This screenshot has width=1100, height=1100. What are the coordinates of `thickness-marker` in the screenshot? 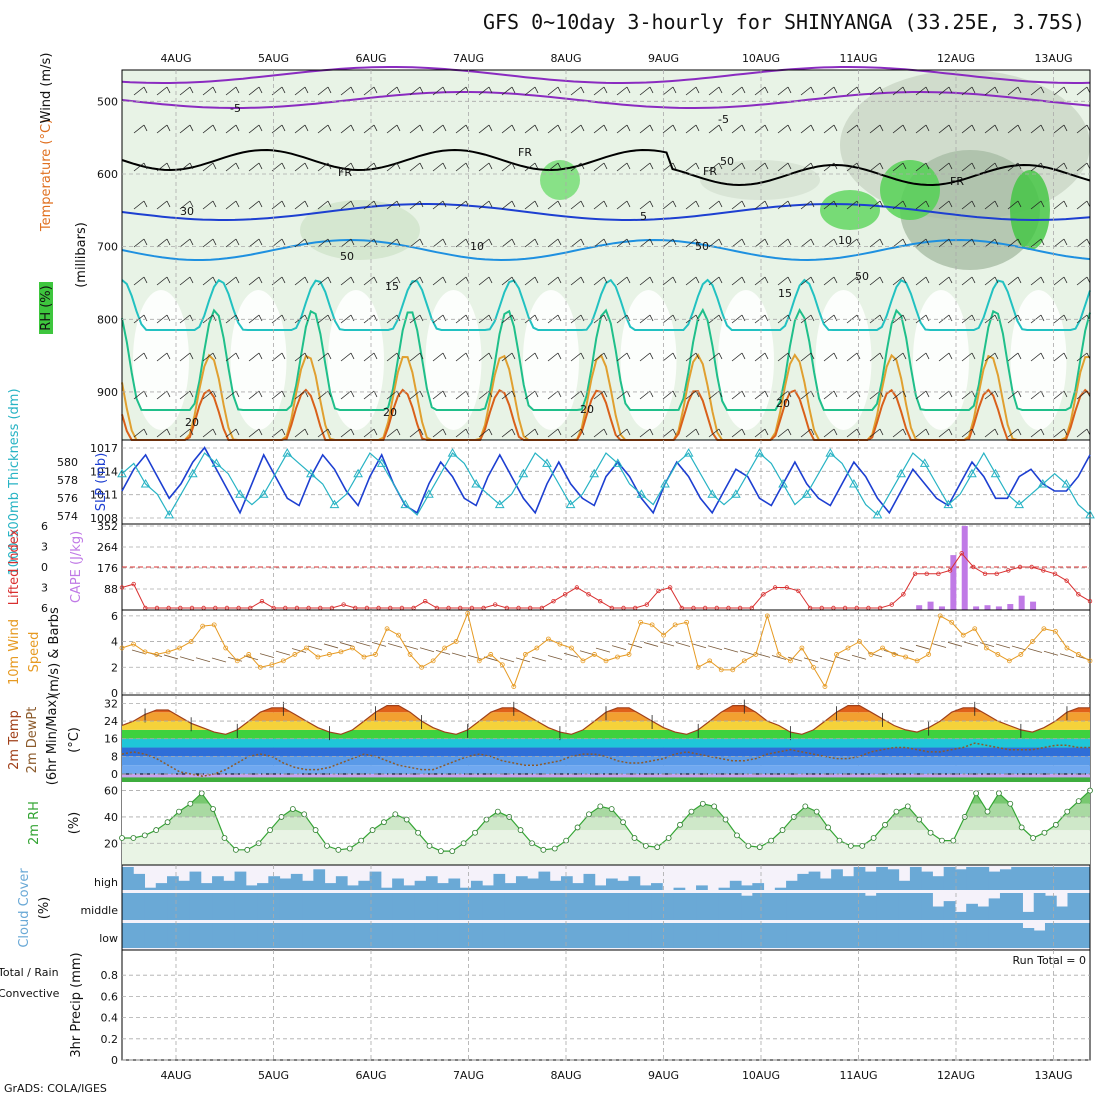 It's located at (240, 493).